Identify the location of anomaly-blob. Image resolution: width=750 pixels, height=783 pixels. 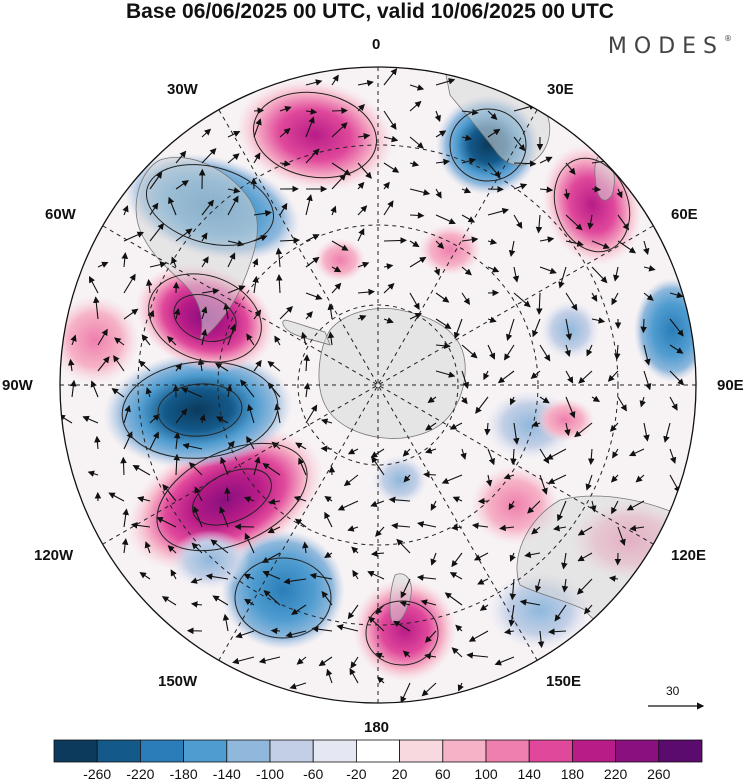
(565, 420).